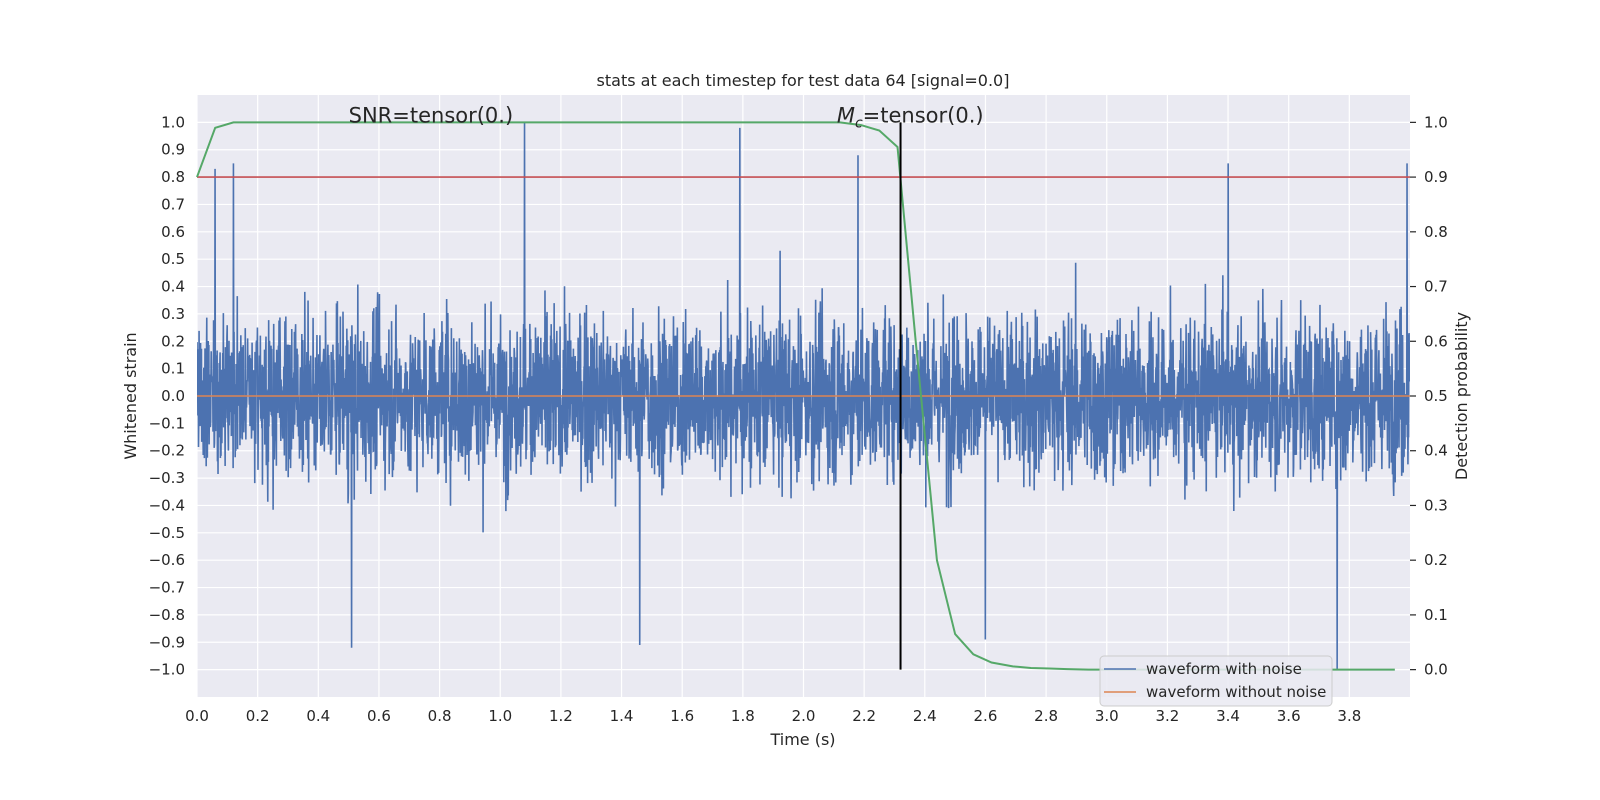 The width and height of the screenshot is (1600, 800). What do you see at coordinates (802, 739) in the screenshot?
I see `x-axis-label: Time (s)` at bounding box center [802, 739].